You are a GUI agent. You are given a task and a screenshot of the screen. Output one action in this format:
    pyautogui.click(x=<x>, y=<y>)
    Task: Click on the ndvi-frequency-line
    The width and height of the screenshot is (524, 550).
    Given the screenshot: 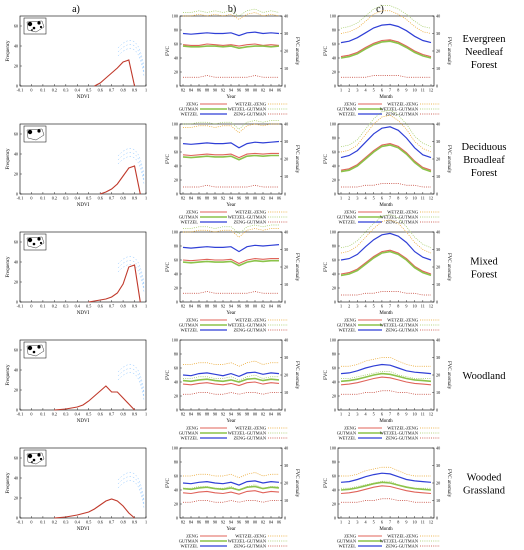 What is the action you would take?
    pyautogui.click(x=94, y=508)
    